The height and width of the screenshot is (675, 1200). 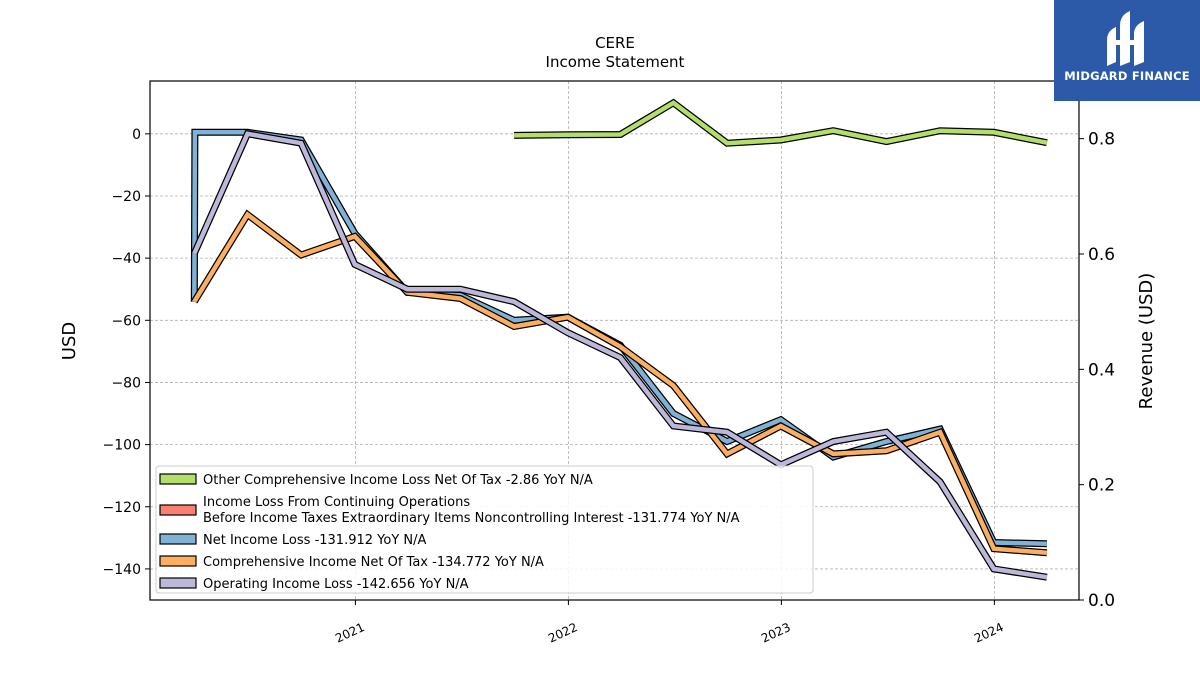 I want to click on y-tick-label: −40, so click(x=126, y=259).